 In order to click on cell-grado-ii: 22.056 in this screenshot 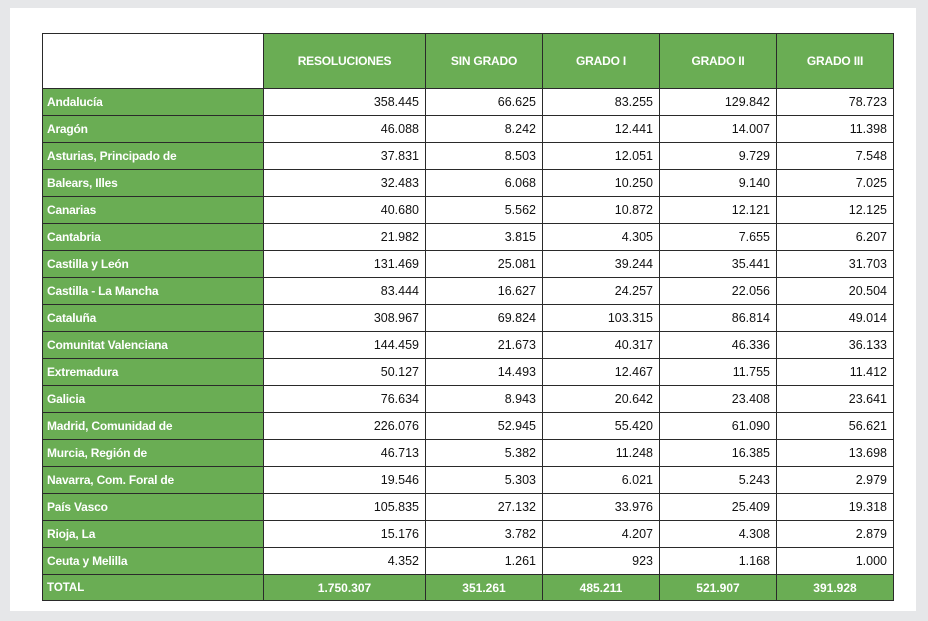, I will do `click(718, 291)`.